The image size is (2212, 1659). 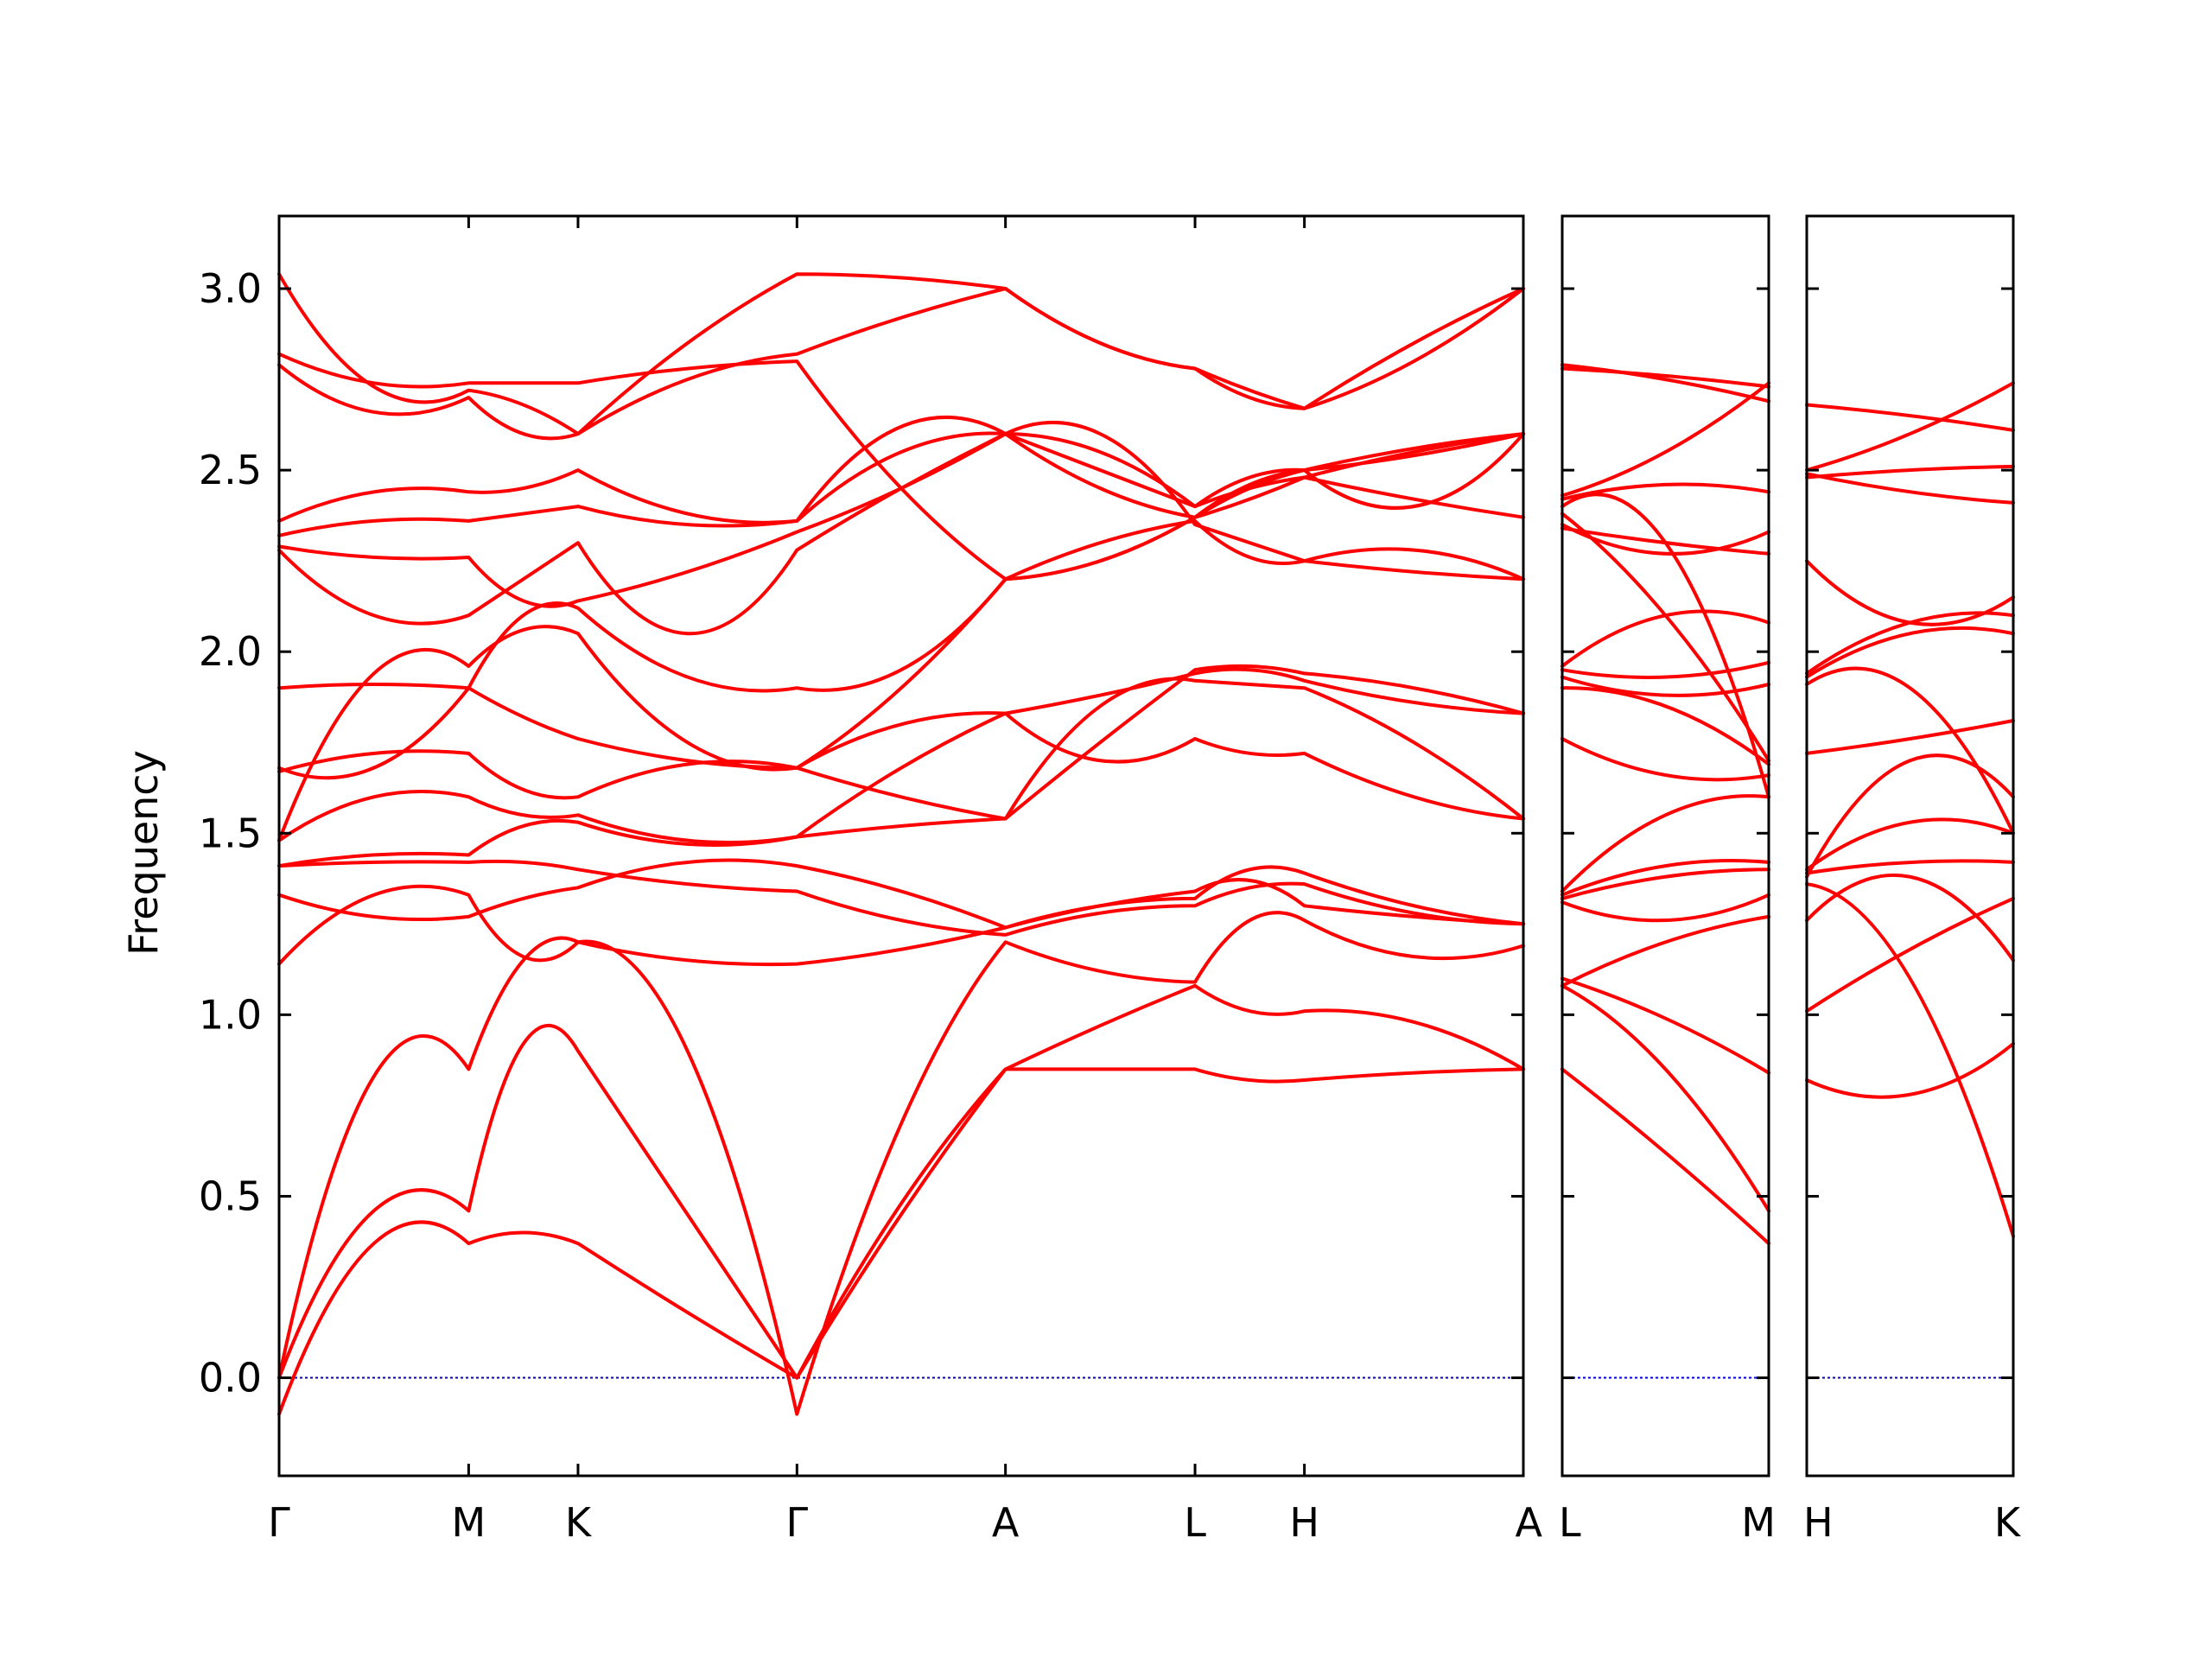 What do you see at coordinates (231, 1196) in the screenshot?
I see `y-tick-label: 0.5` at bounding box center [231, 1196].